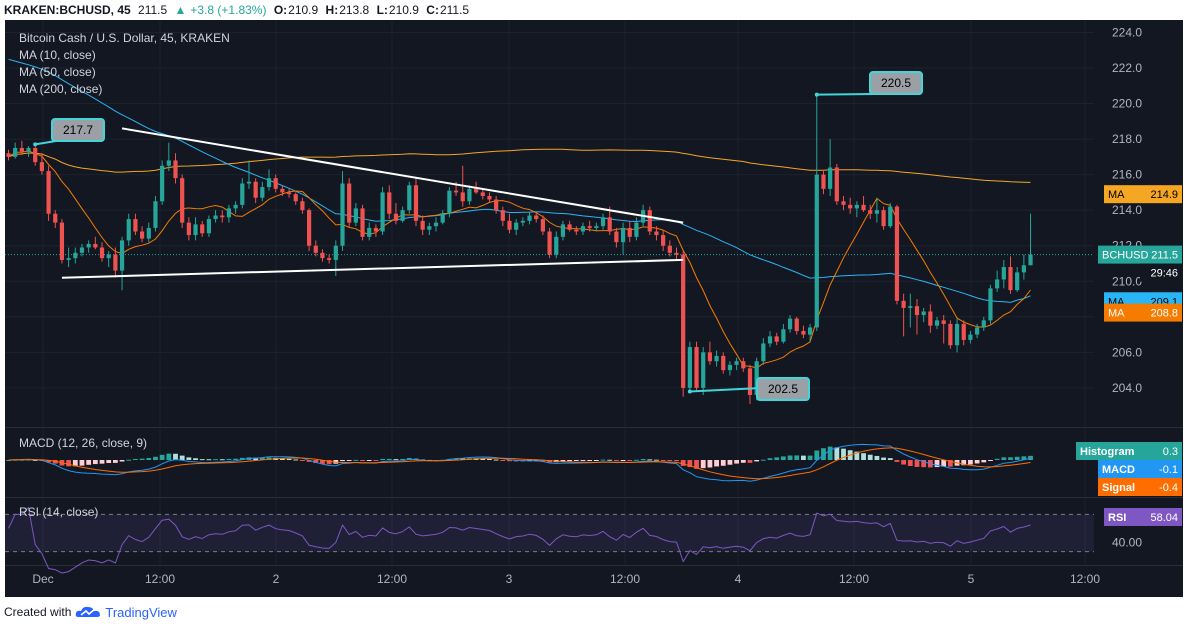  What do you see at coordinates (1143, 517) in the screenshot?
I see `rsi-axis-label: RSI 58.04` at bounding box center [1143, 517].